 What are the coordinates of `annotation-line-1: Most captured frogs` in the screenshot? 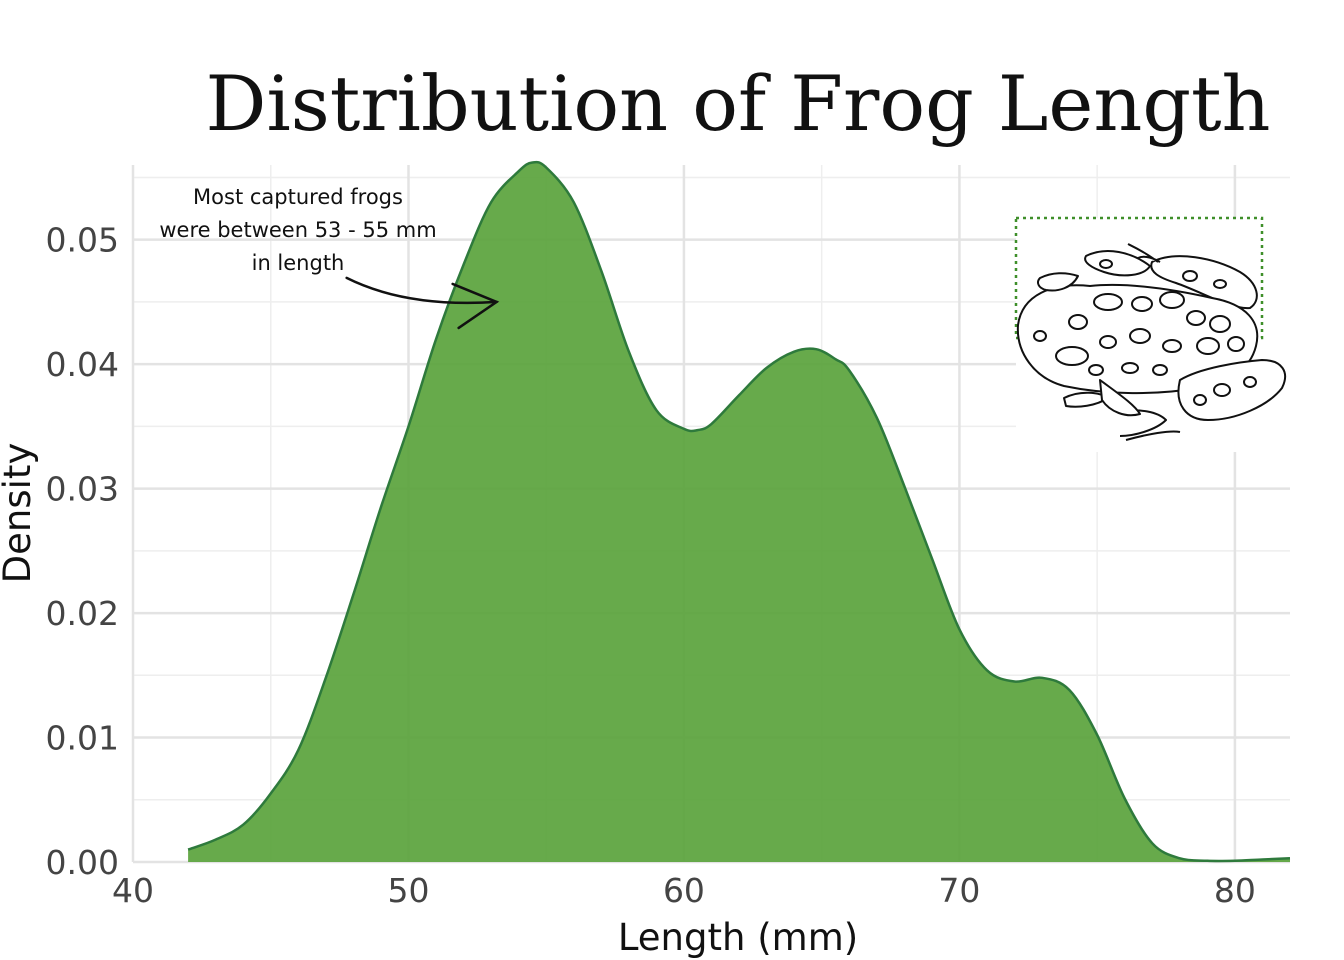 It's located at (298, 197).